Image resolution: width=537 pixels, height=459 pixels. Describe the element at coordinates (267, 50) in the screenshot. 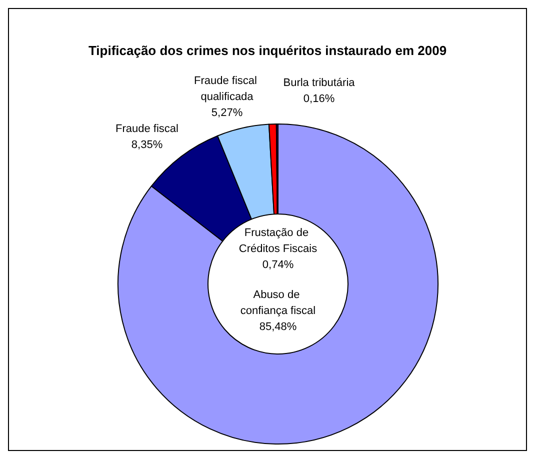

I see `chart-title: Tipificação dos crimes nos inquéritos instaurado em 2009` at that location.